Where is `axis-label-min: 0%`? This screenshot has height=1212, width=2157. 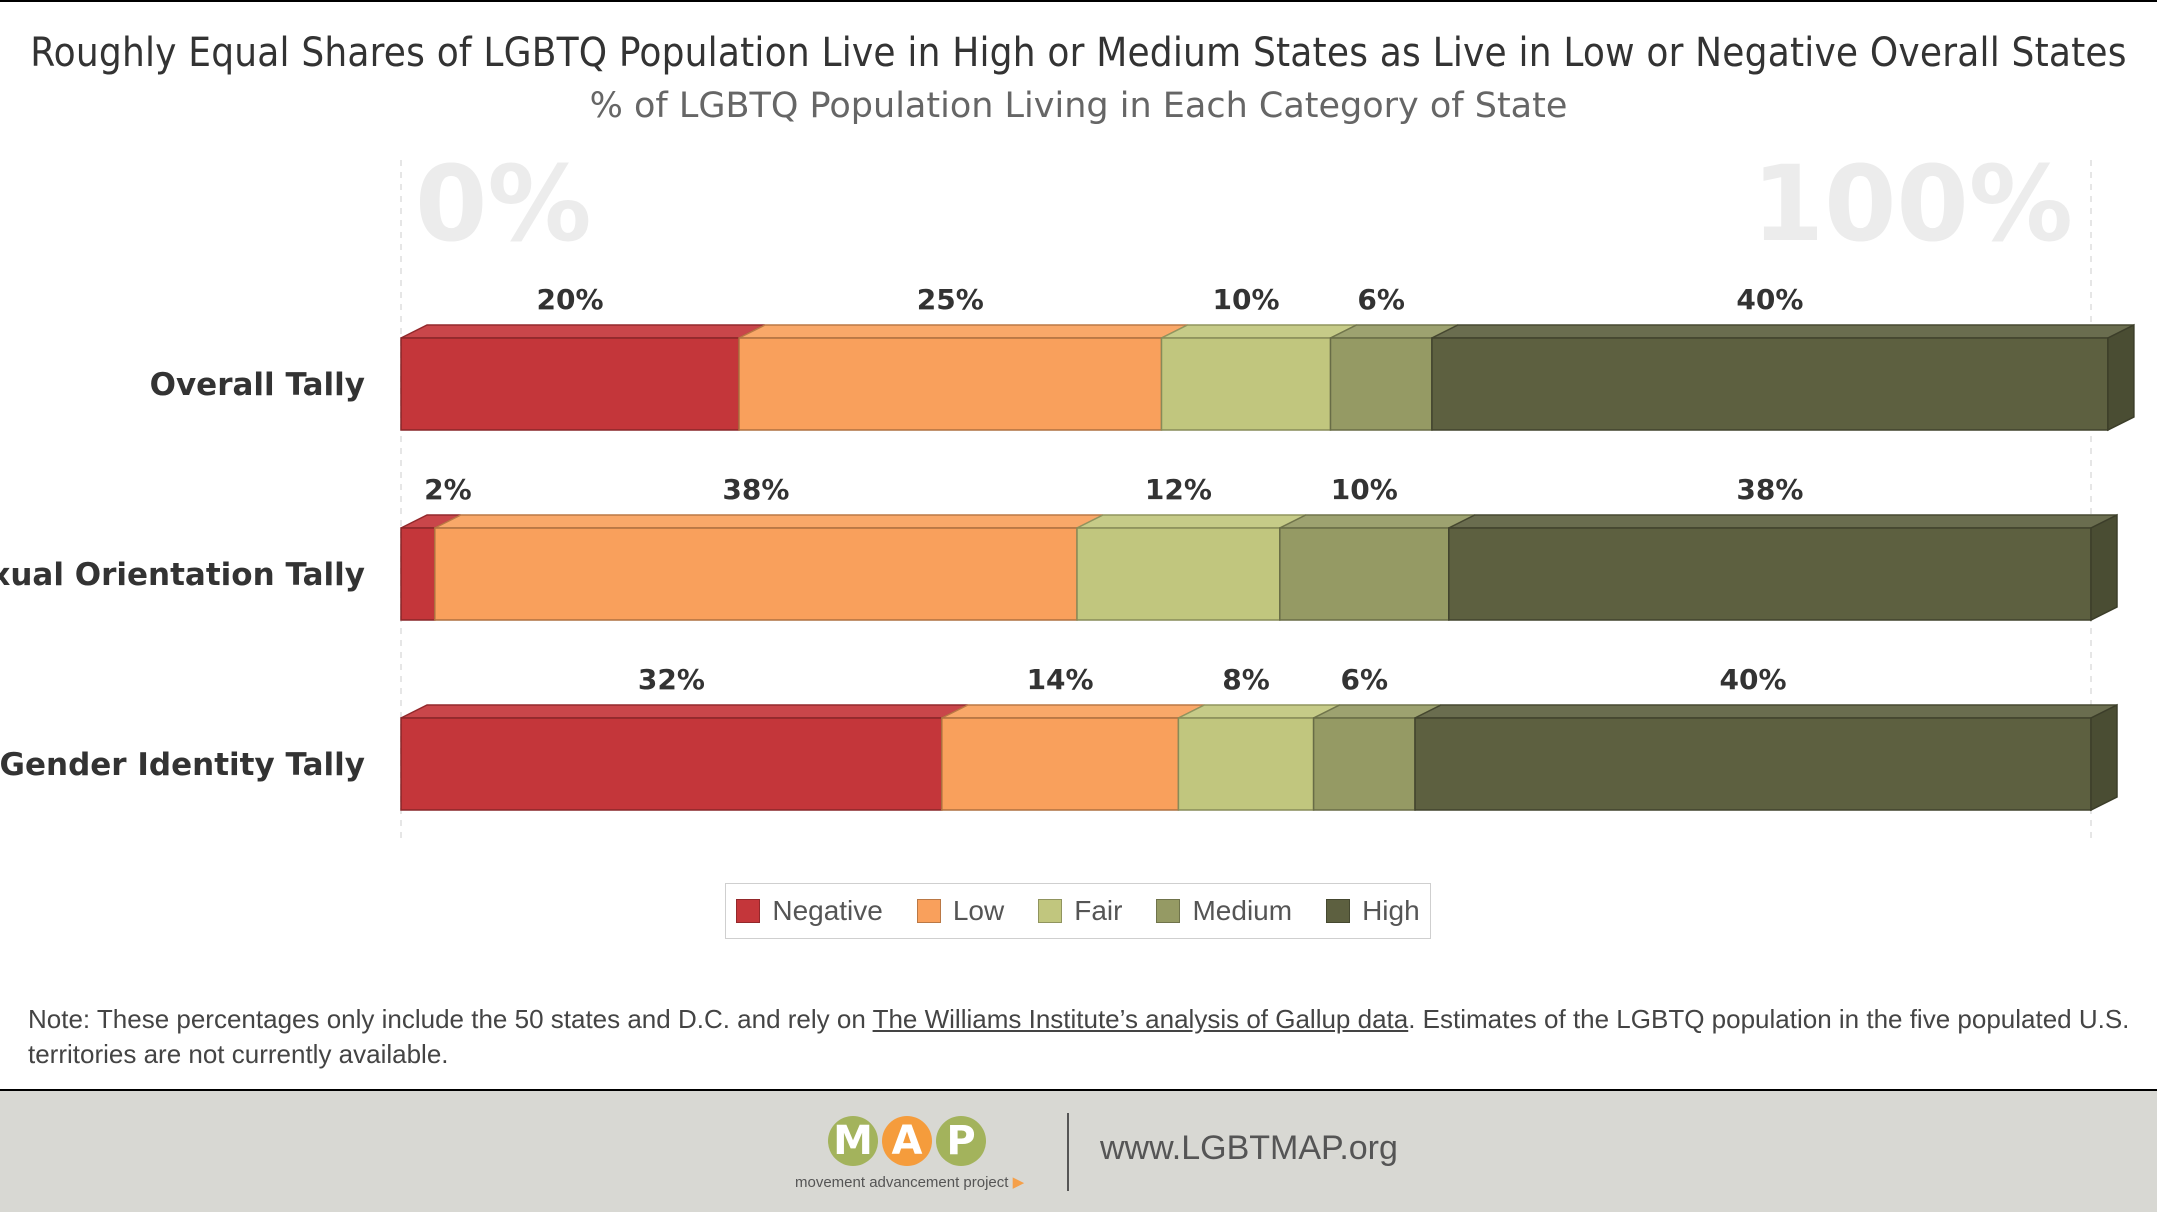 axis-label-min: 0% is located at coordinates (503, 204).